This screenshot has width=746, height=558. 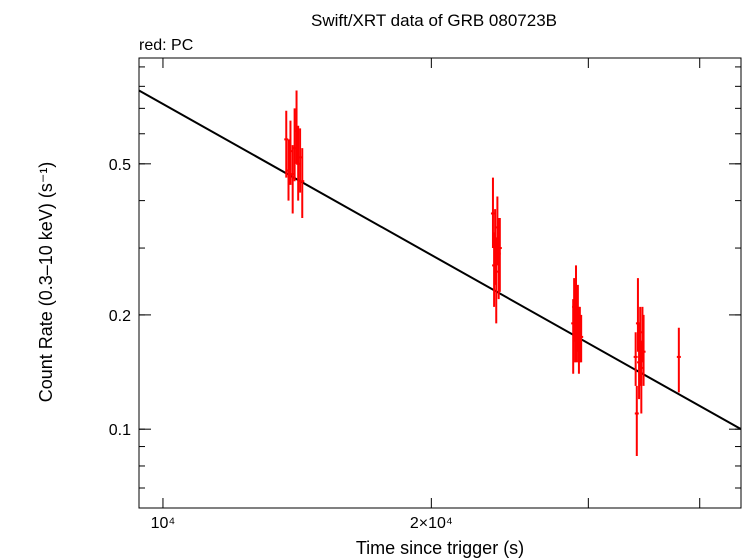 I want to click on x-tick-label: 10⁴, so click(x=163, y=523).